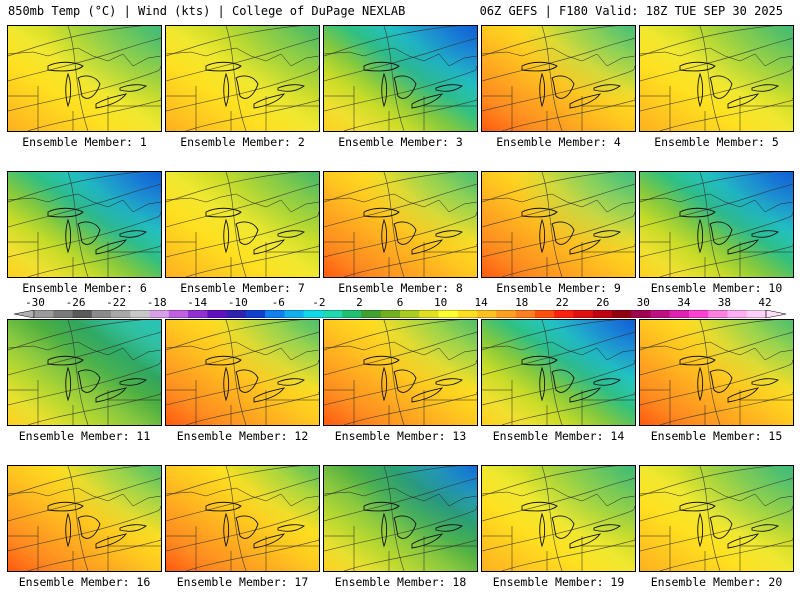 The height and width of the screenshot is (600, 800). I want to click on colorbar-tick-label: -14, so click(197, 302).